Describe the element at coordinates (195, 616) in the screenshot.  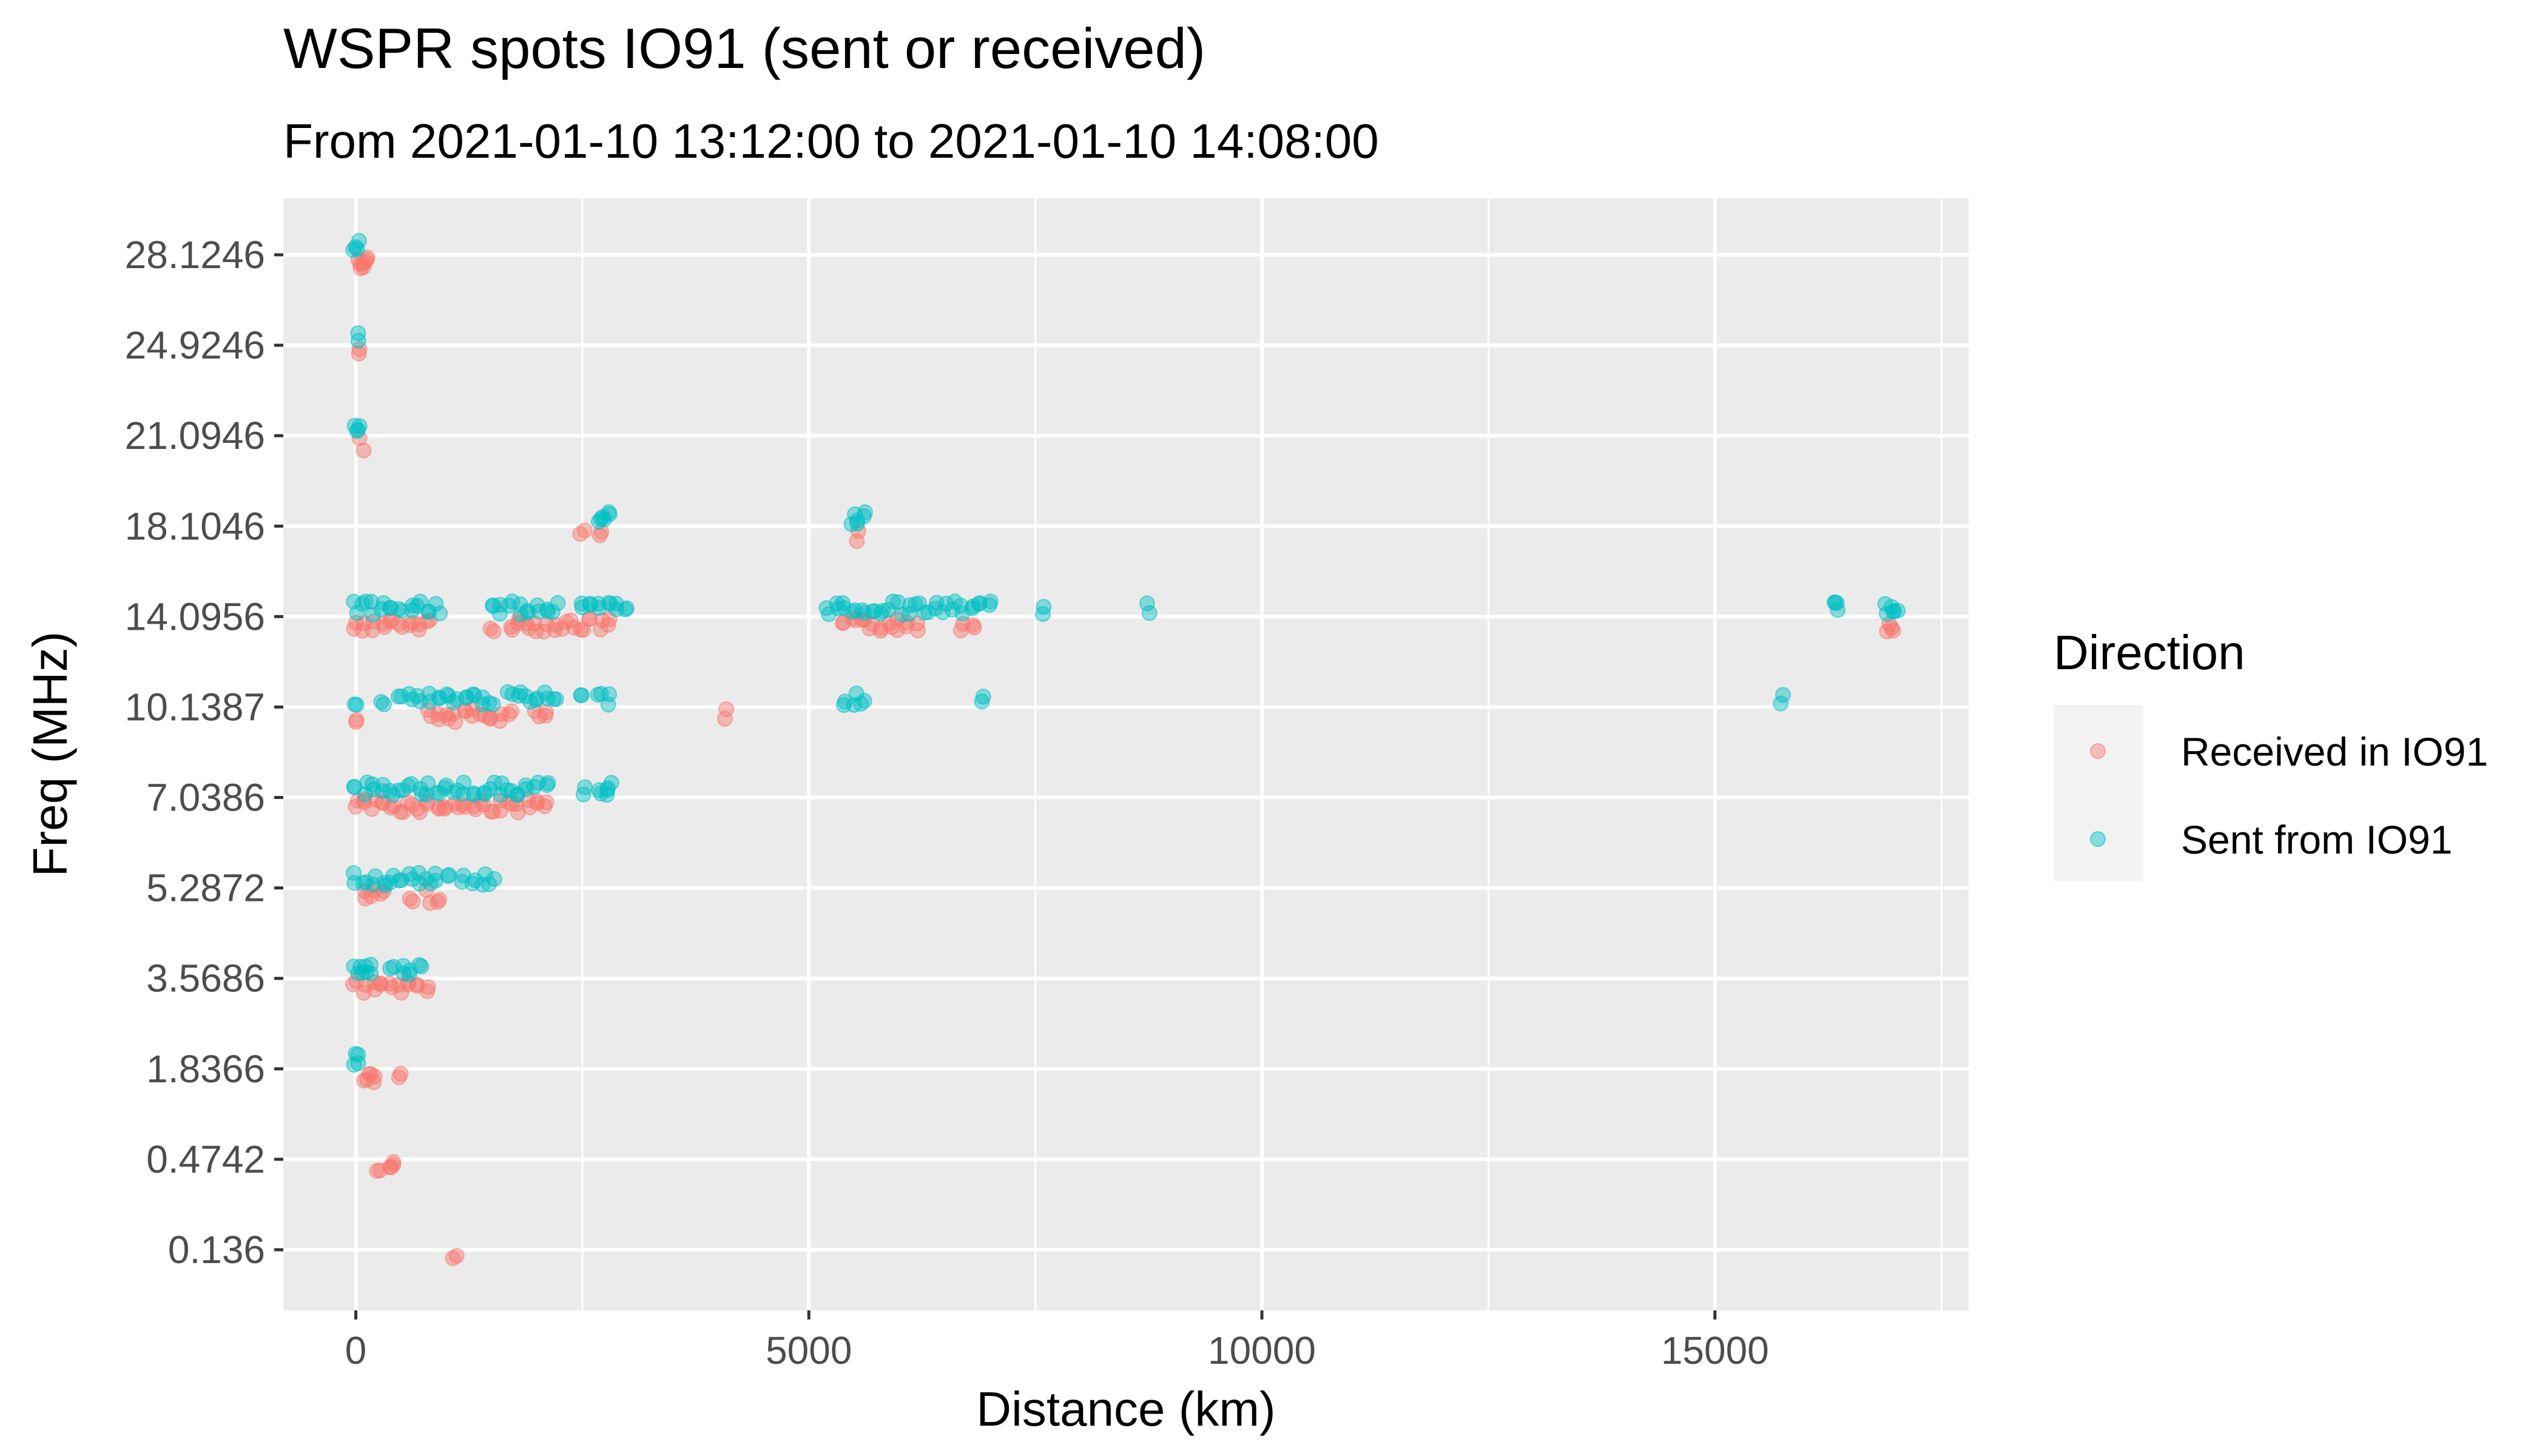
I see `y-tick-label: 14.0956` at that location.